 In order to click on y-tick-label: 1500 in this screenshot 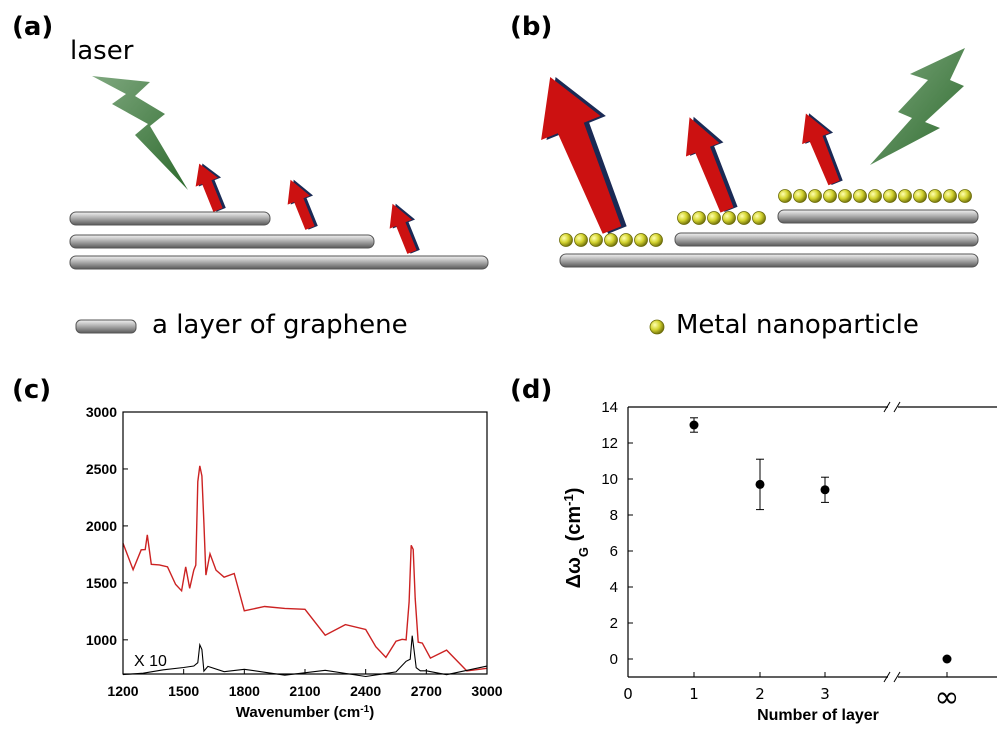, I will do `click(101, 583)`.